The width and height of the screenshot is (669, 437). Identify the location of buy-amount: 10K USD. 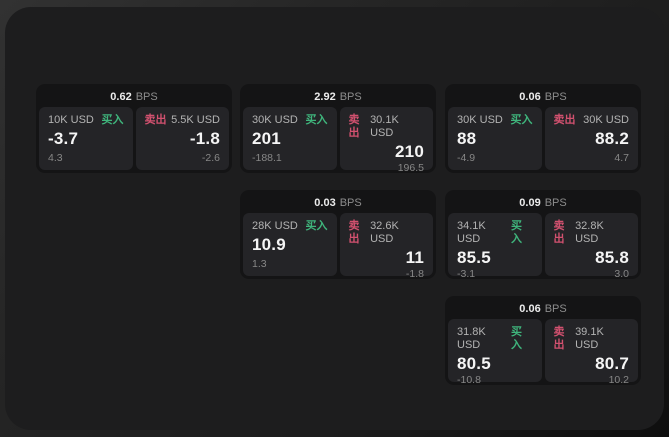
(71, 120).